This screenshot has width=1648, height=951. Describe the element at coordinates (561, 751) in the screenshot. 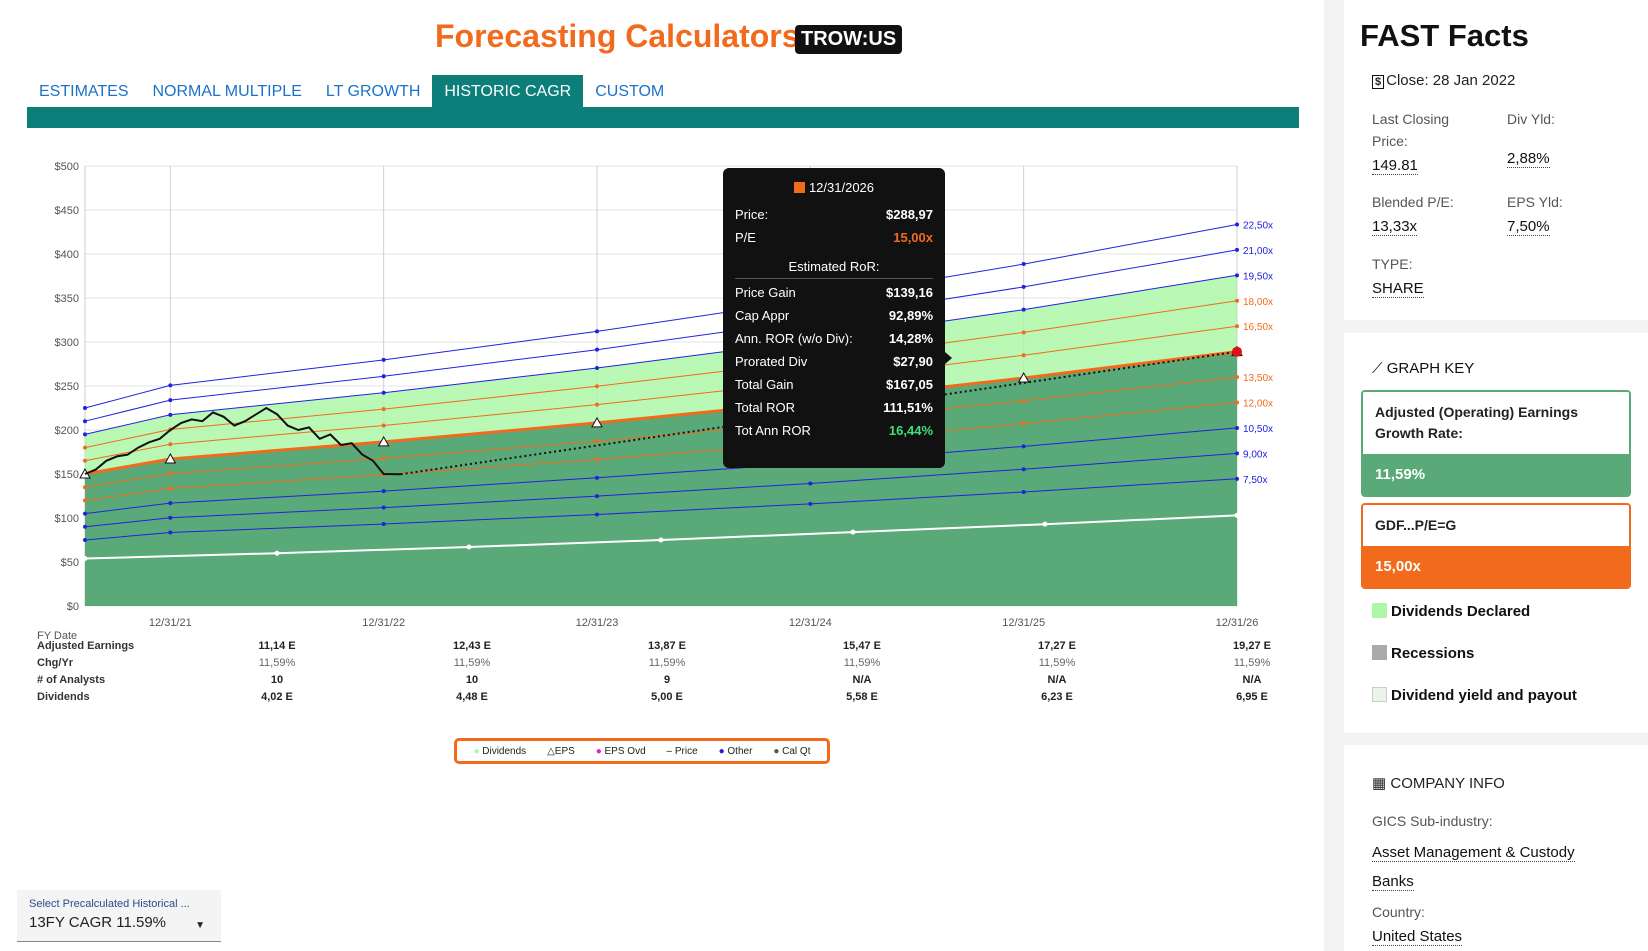

I see `legend-eps: △EPS` at that location.